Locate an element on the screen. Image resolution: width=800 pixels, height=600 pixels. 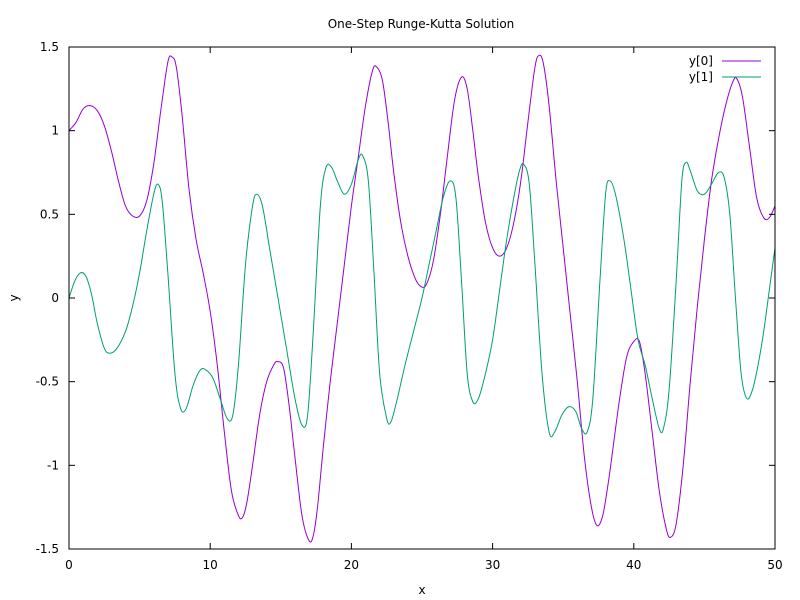
legend-label: y[1] is located at coordinates (701, 77).